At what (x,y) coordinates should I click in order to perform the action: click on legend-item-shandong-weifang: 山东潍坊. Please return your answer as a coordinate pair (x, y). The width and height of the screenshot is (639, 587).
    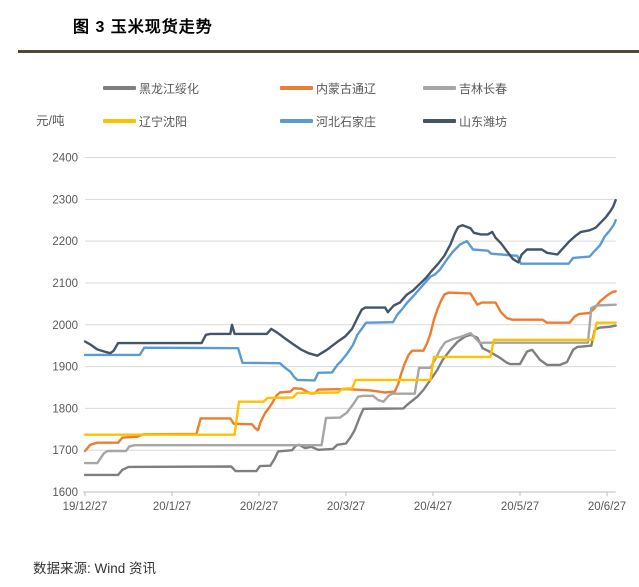
    Looking at the image, I should click on (465, 121).